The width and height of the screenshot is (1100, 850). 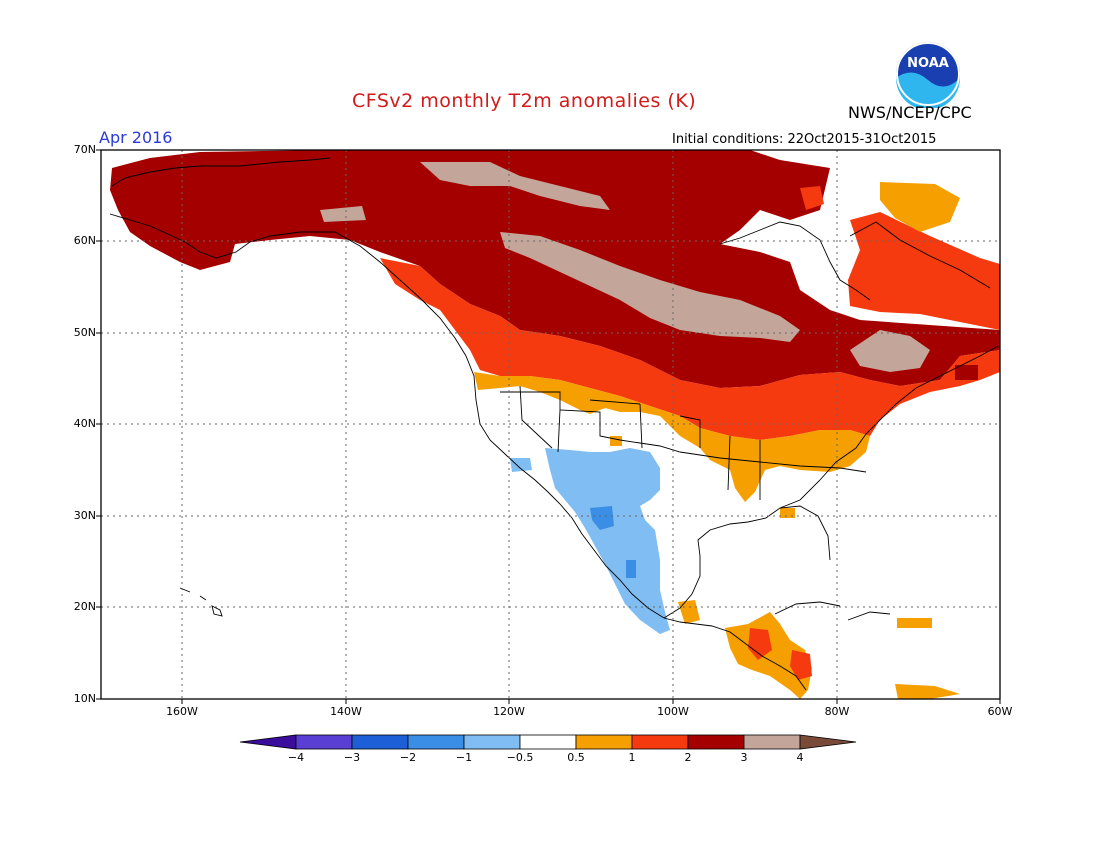 What do you see at coordinates (924, 271) in the screenshot?
I see `region-eastern-canada` at bounding box center [924, 271].